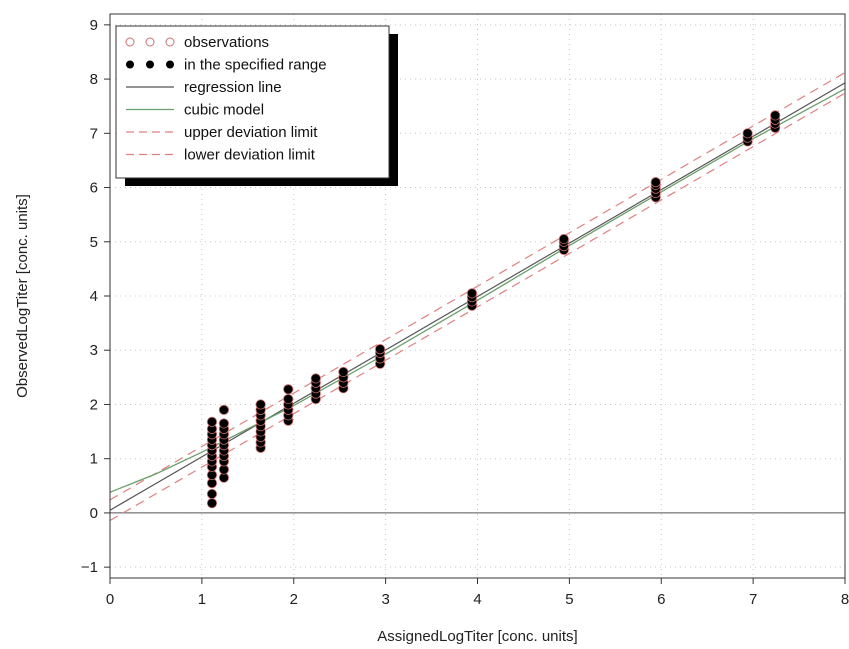 The image size is (849, 649). What do you see at coordinates (385, 599) in the screenshot?
I see `x-tick-label: 3` at bounding box center [385, 599].